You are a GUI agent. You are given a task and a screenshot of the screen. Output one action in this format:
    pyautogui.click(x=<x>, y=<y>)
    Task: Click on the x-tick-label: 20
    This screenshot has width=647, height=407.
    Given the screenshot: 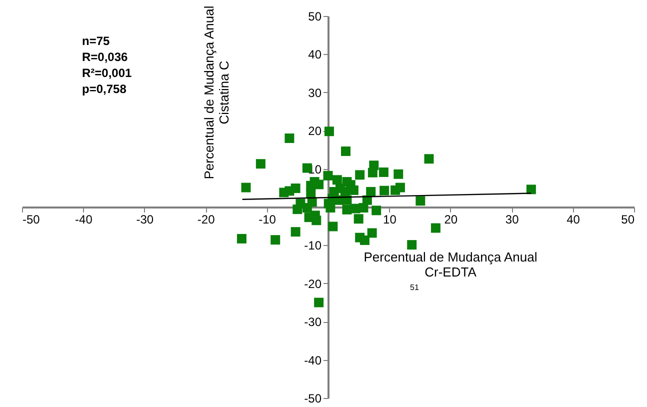 What is the action you would take?
    pyautogui.click(x=451, y=219)
    